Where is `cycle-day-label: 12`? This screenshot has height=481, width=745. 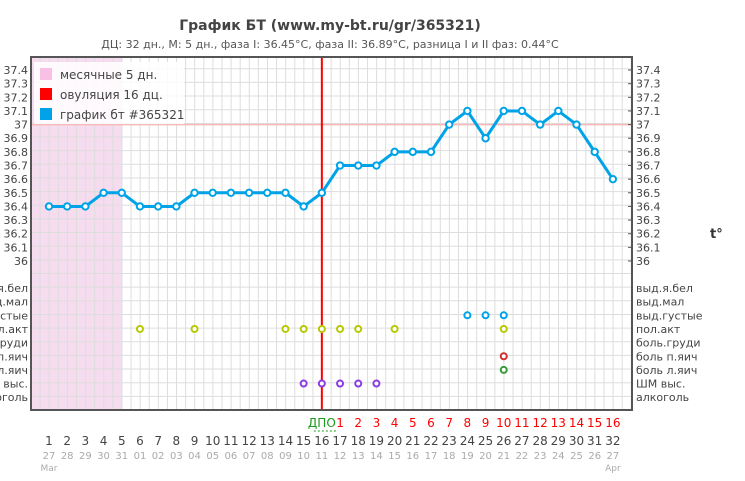
cycle-day-label: 12 is located at coordinates (248, 441).